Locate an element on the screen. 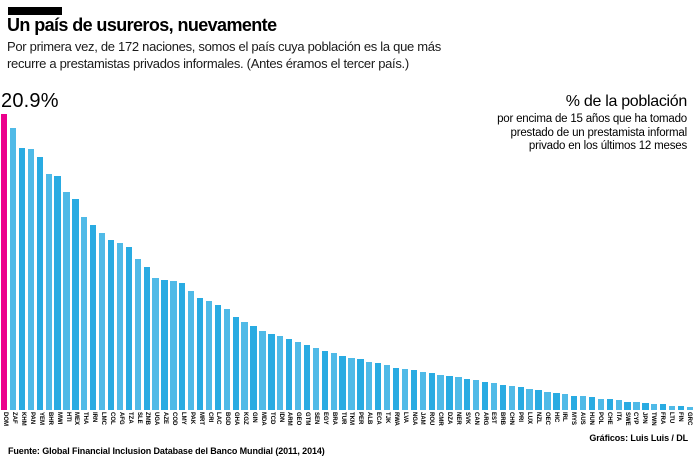 Image resolution: width=693 pixels, height=463 pixels. x-axis-label-irn: IRN is located at coordinates (94, 417).